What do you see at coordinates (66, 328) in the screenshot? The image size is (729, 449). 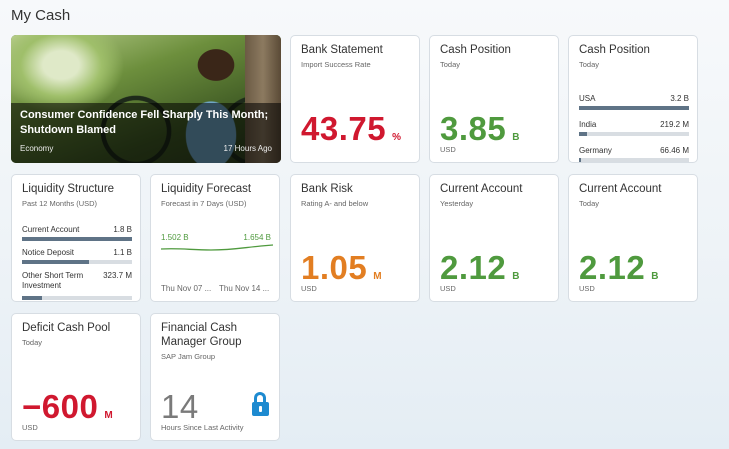 I see `tile-title: Deficit Cash Pool` at bounding box center [66, 328].